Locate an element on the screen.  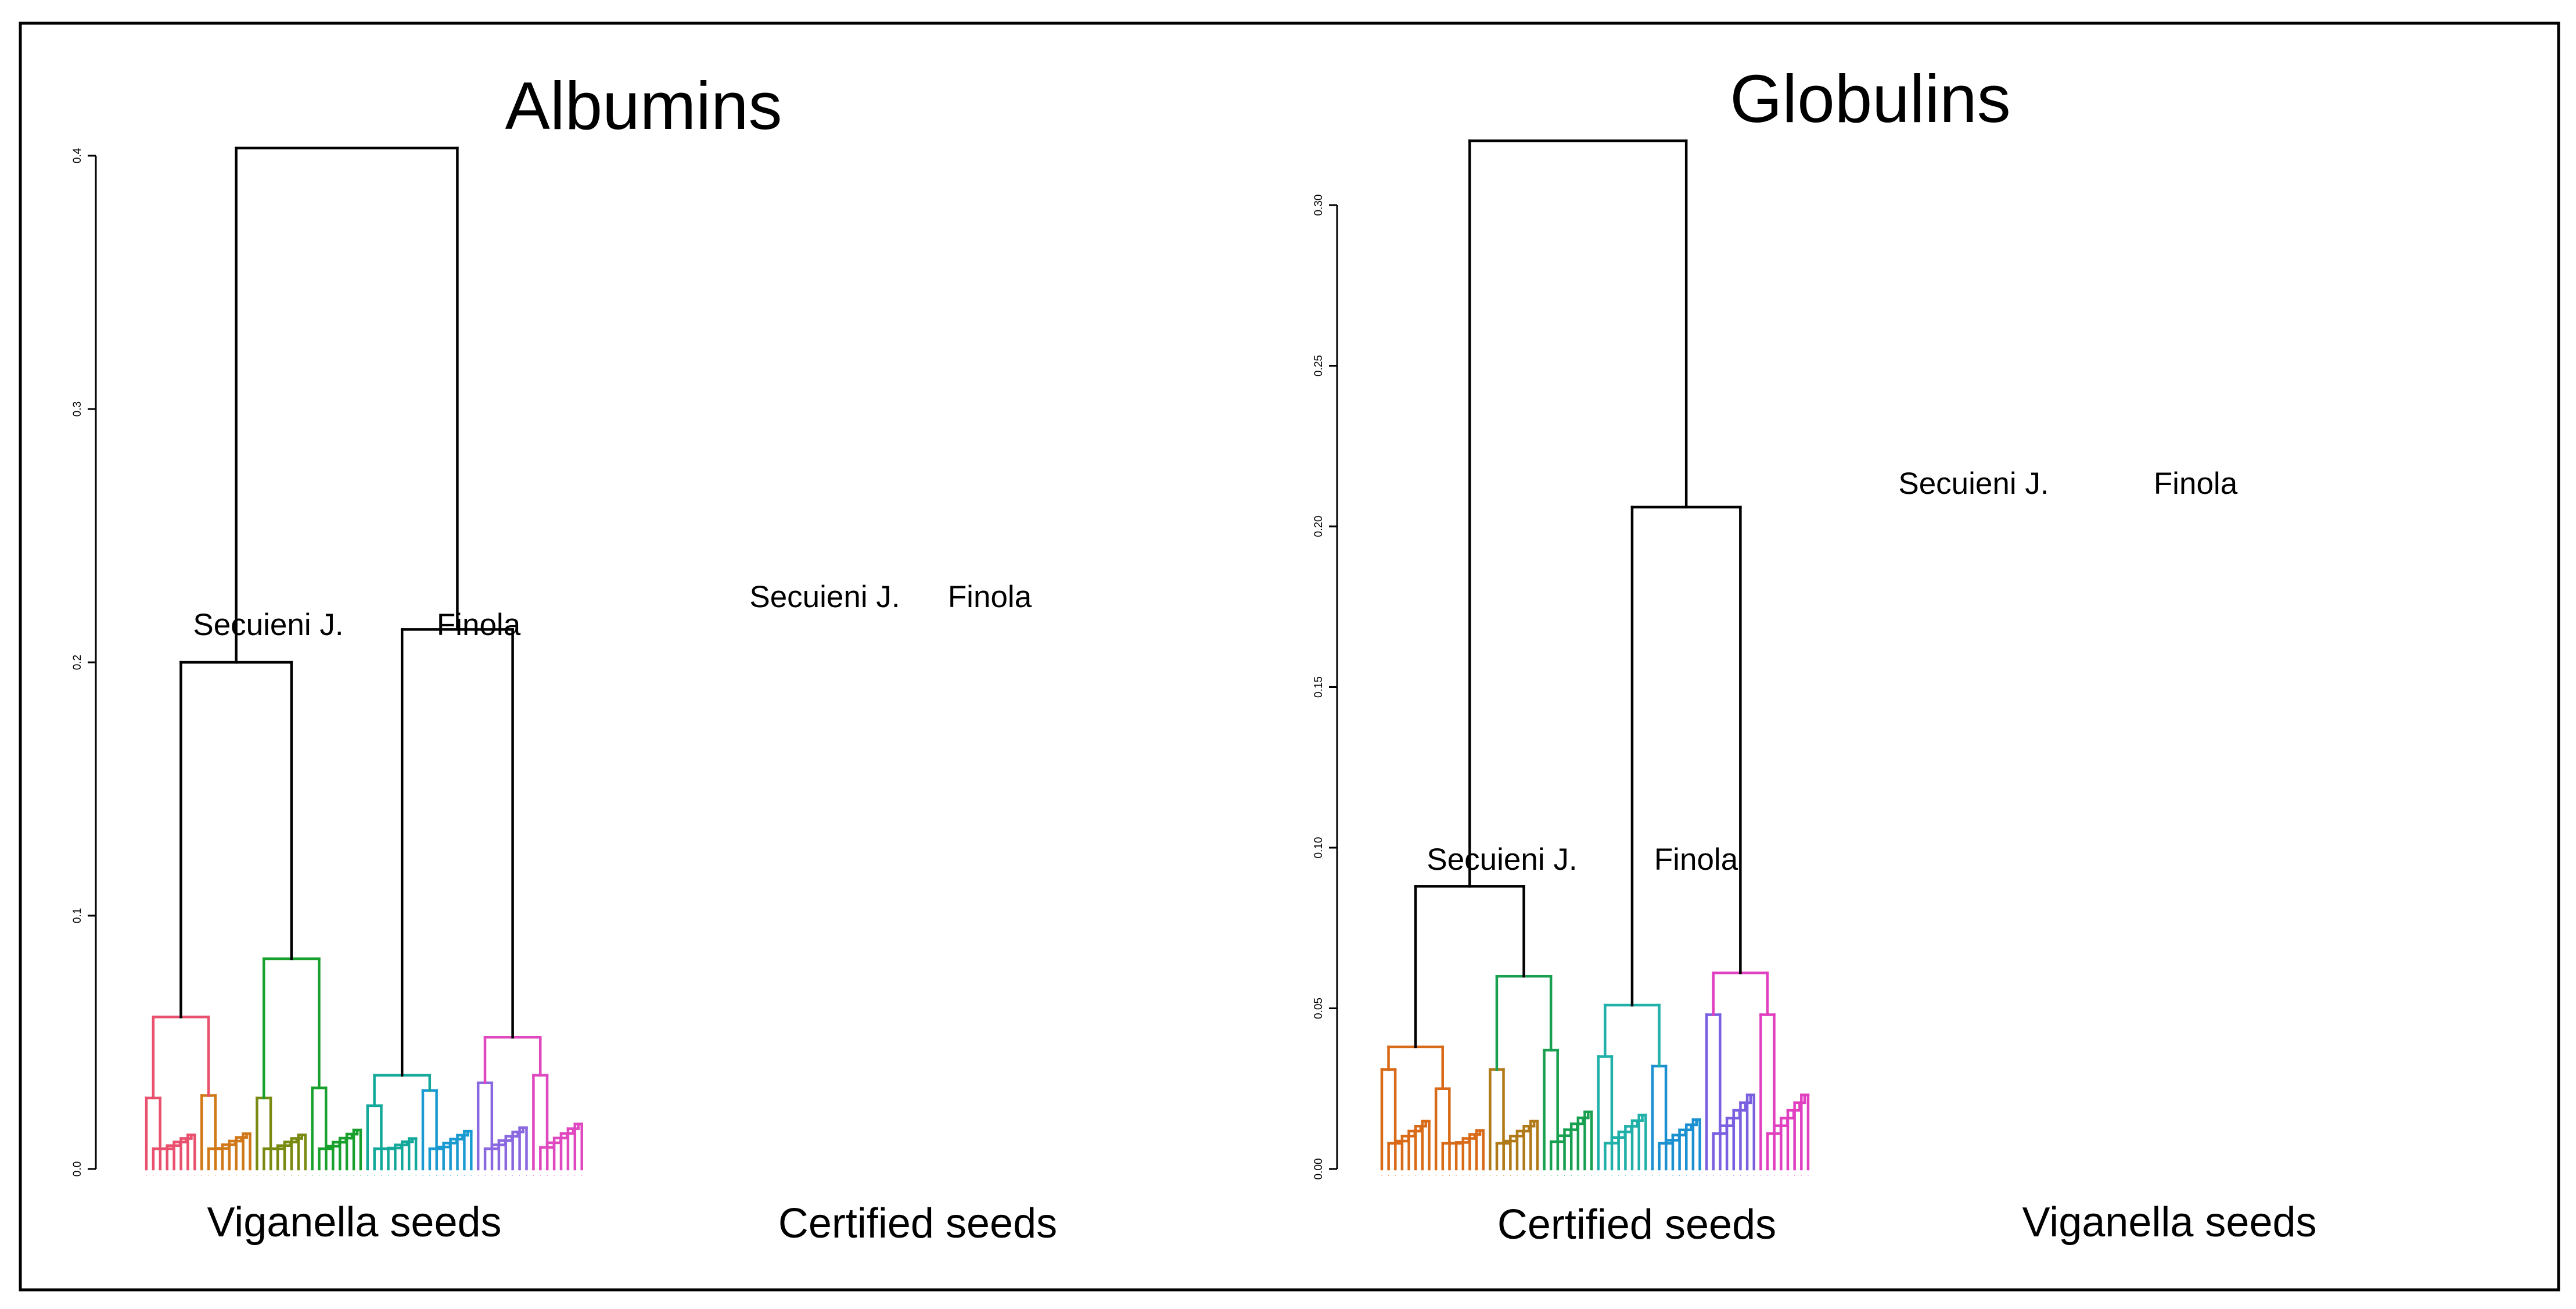
y-tick-label: 0.05 is located at coordinates (1319, 1008).